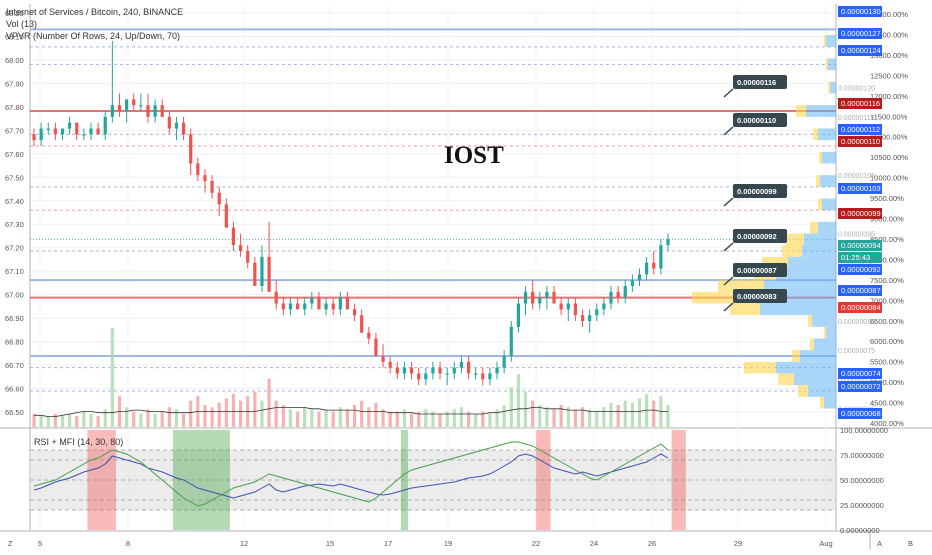 The height and width of the screenshot is (555, 932). Describe the element at coordinates (536, 543) in the screenshot. I see `x-axis-tick: 22` at that location.